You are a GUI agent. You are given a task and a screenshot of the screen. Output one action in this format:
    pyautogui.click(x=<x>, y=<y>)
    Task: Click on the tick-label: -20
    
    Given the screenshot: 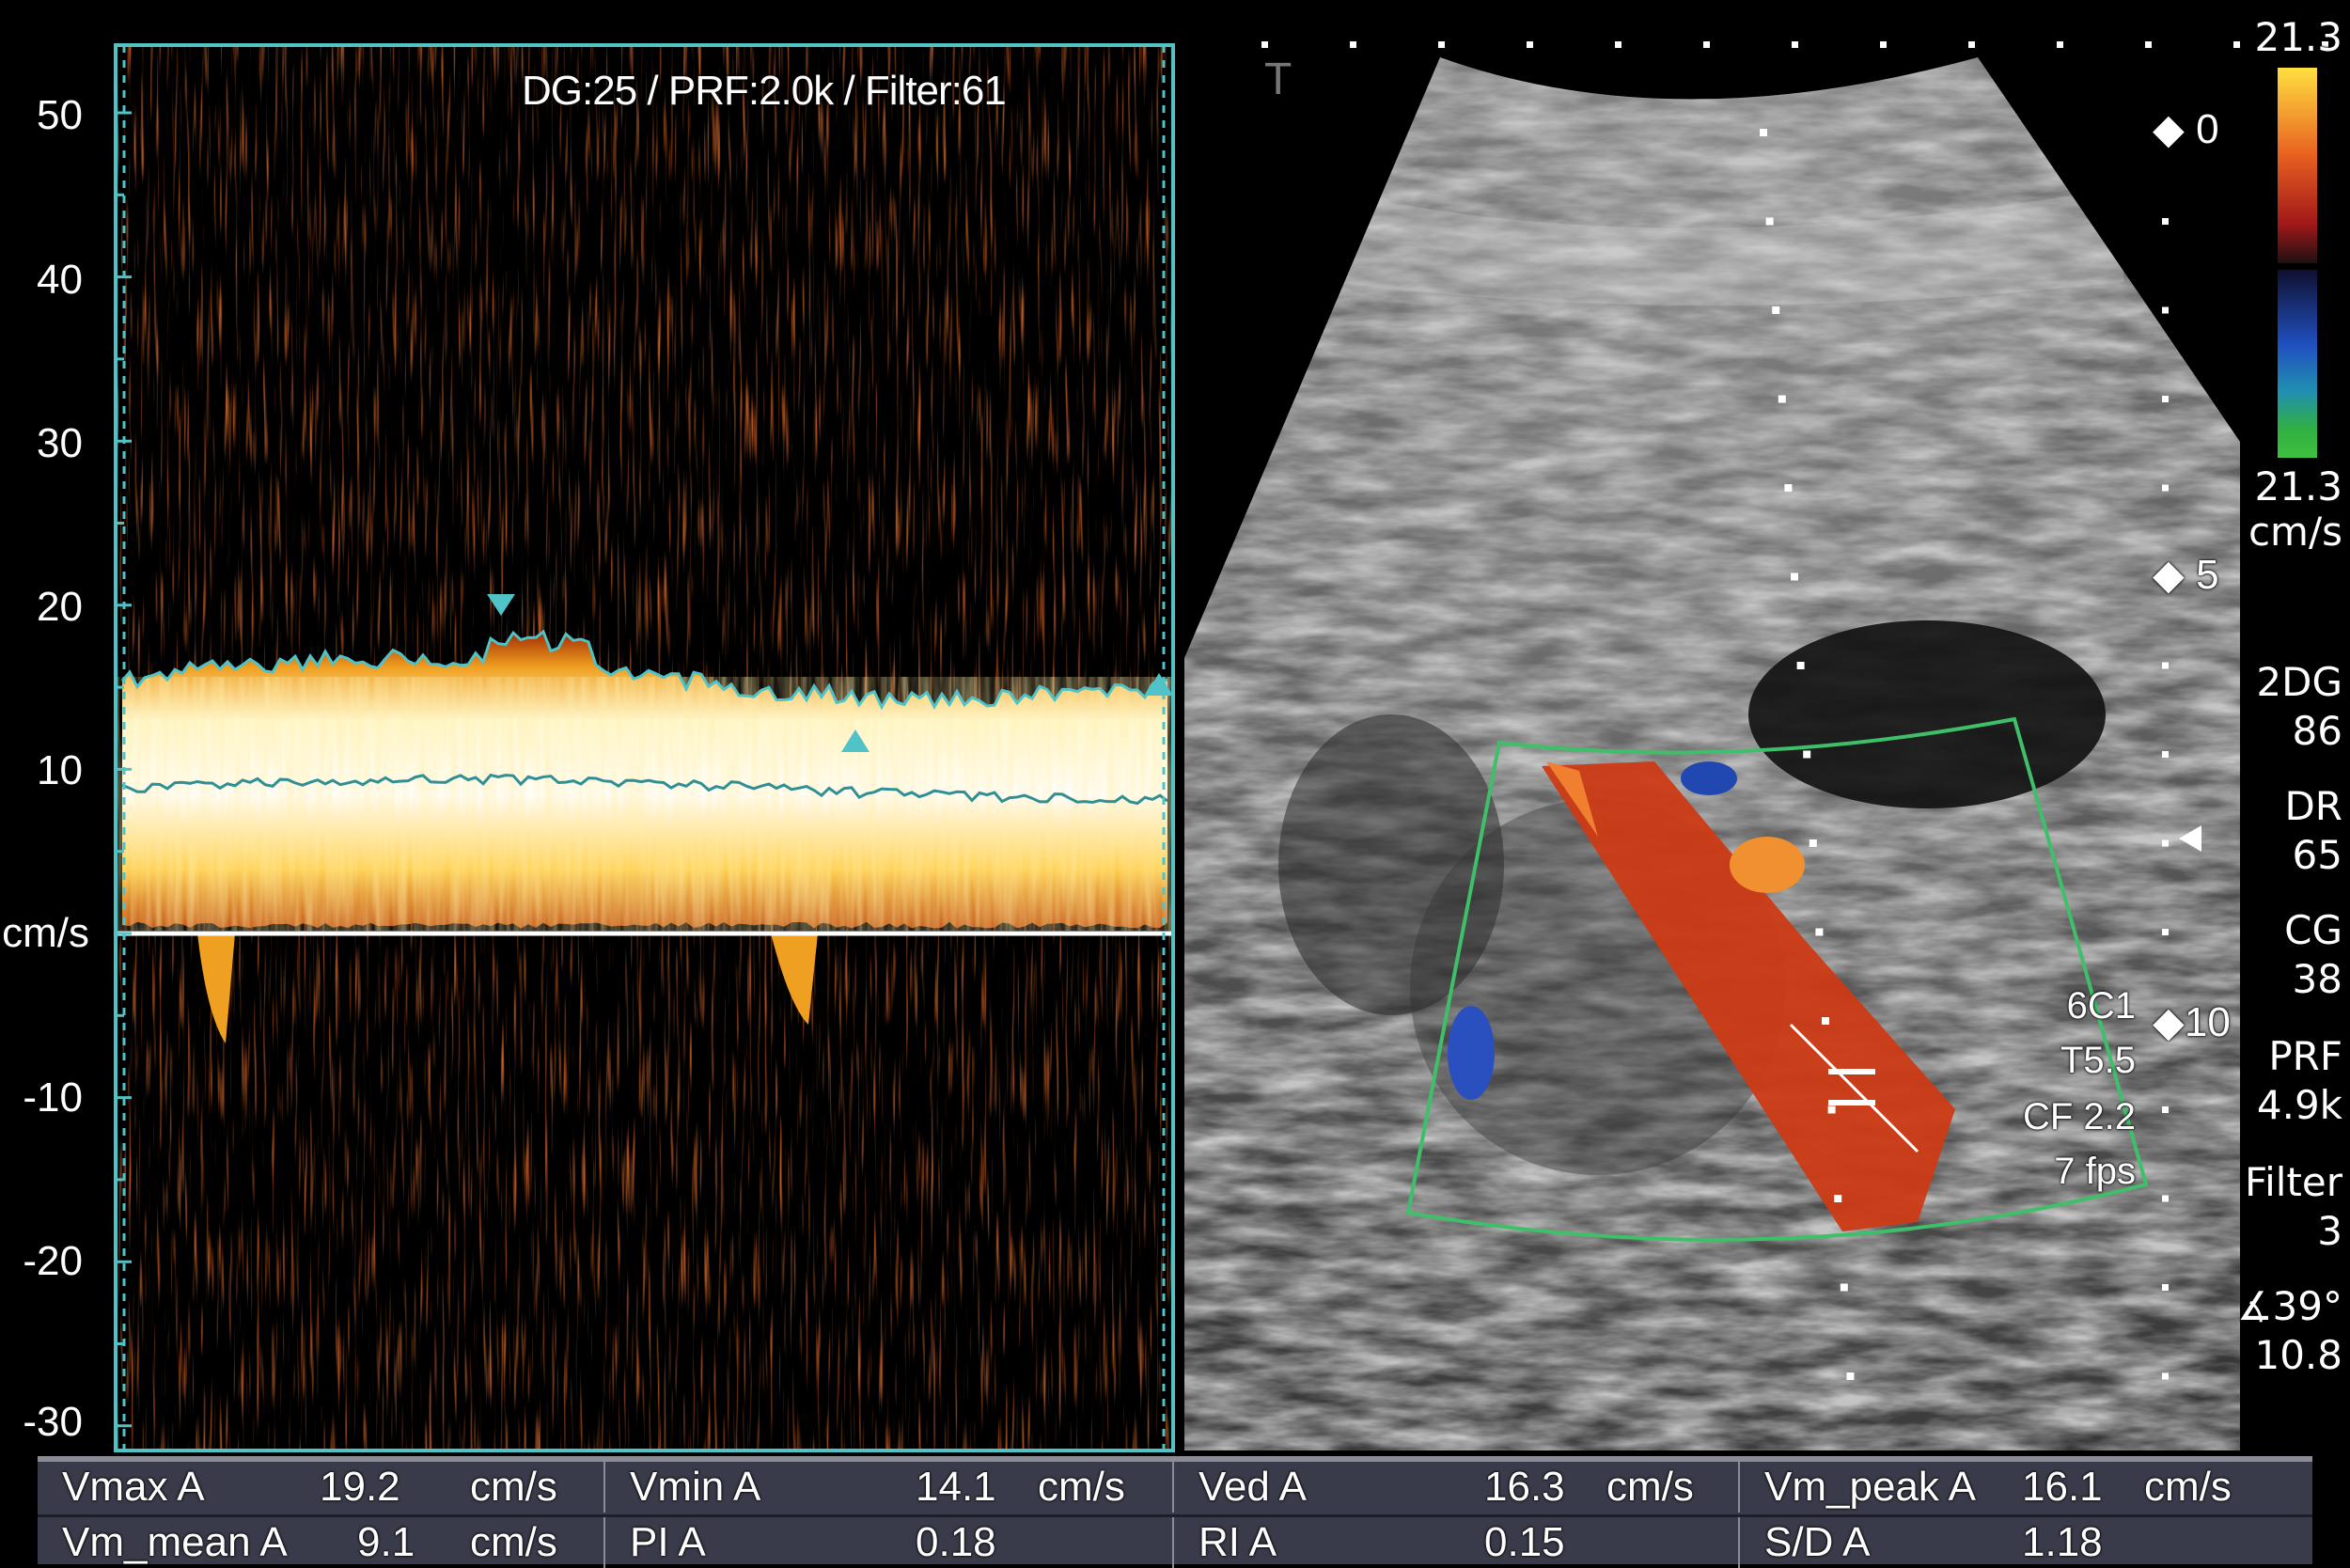 What is the action you would take?
    pyautogui.click(x=53, y=1261)
    